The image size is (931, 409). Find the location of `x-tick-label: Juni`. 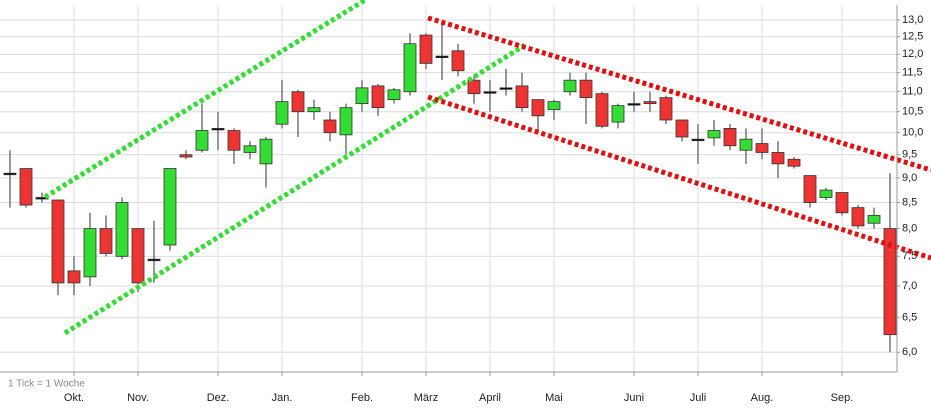

x-tick-label: Juni is located at coordinates (634, 398).